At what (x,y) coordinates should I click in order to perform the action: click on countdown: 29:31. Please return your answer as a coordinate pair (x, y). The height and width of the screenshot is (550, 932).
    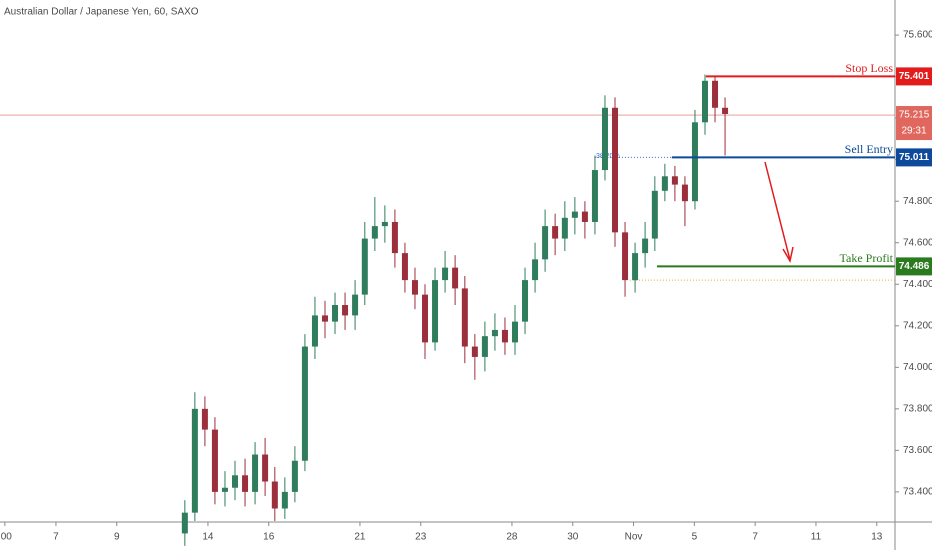
    Looking at the image, I should click on (913, 131).